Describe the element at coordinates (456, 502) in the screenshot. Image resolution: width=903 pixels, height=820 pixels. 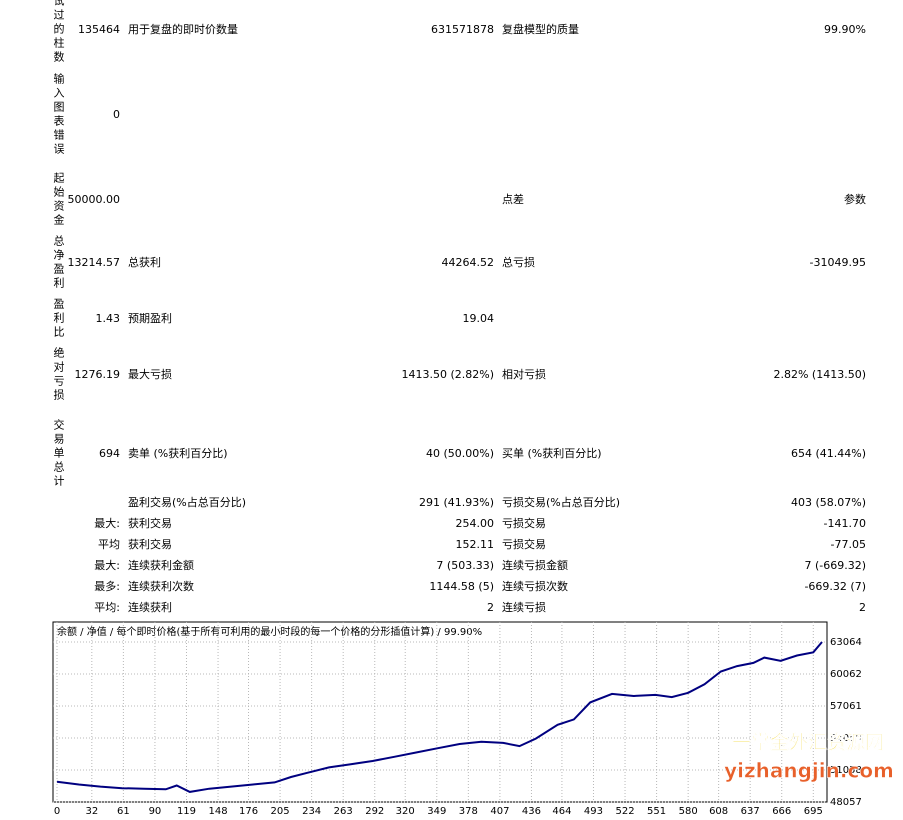
I see `cell-value: 291 (41.93%)` at that location.